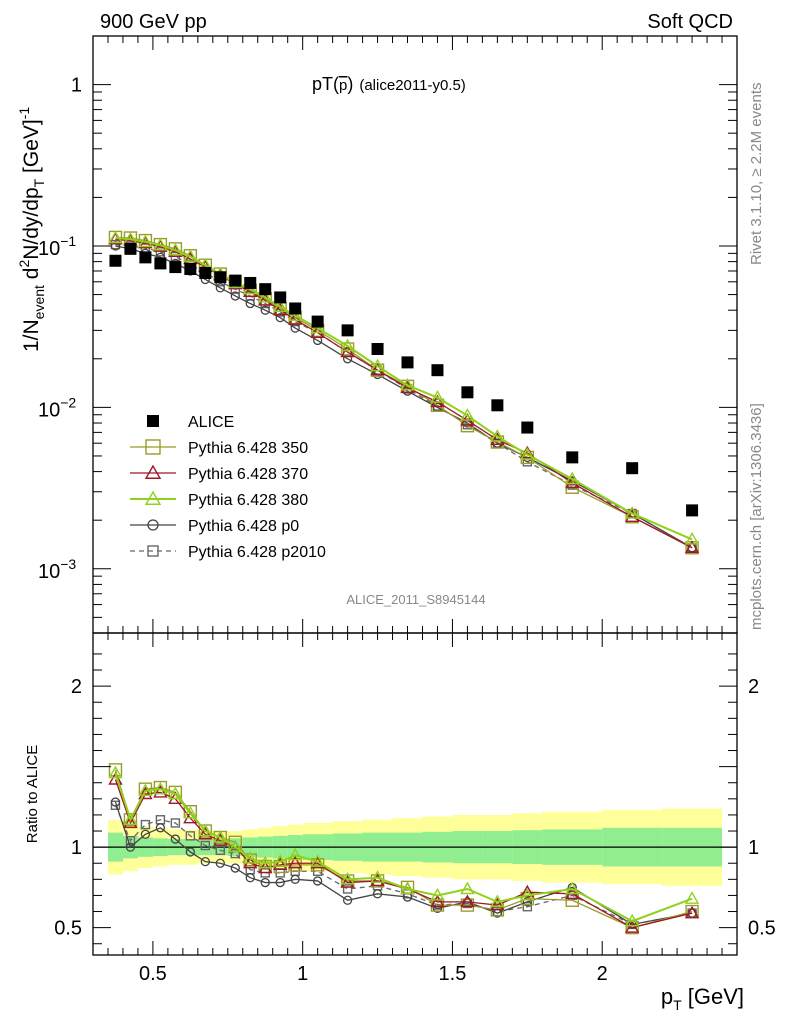  Describe the element at coordinates (415, 599) in the screenshot. I see `analysis-watermark: ALICE_2011_S8945144` at that location.